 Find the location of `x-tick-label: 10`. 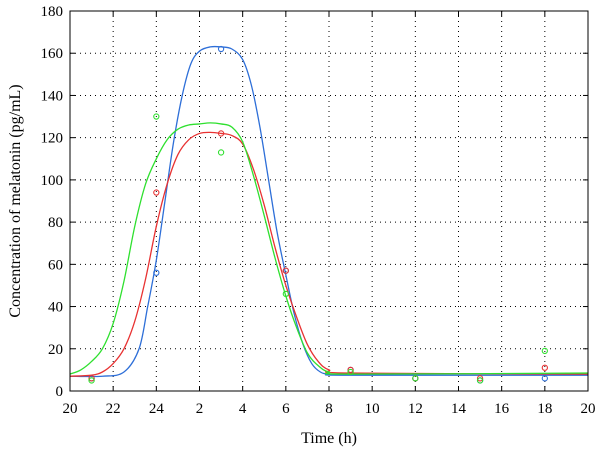

x-tick-label: 10 is located at coordinates (372, 409).